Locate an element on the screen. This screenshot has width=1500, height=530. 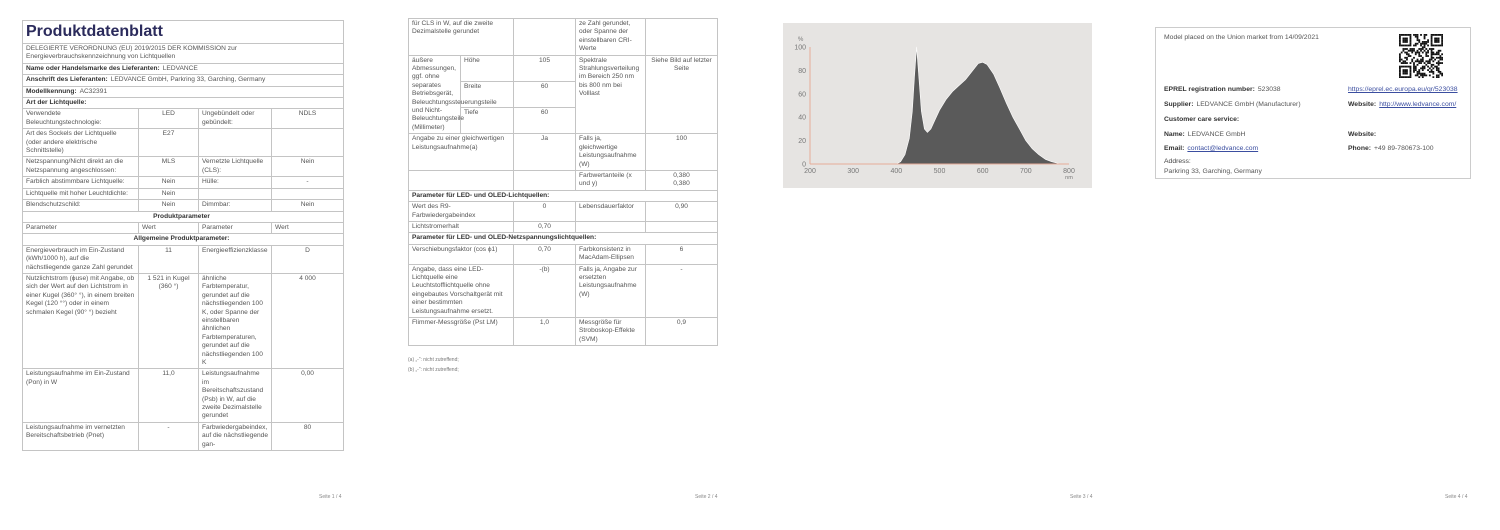
y-tick-label: 60 is located at coordinates (802, 94).